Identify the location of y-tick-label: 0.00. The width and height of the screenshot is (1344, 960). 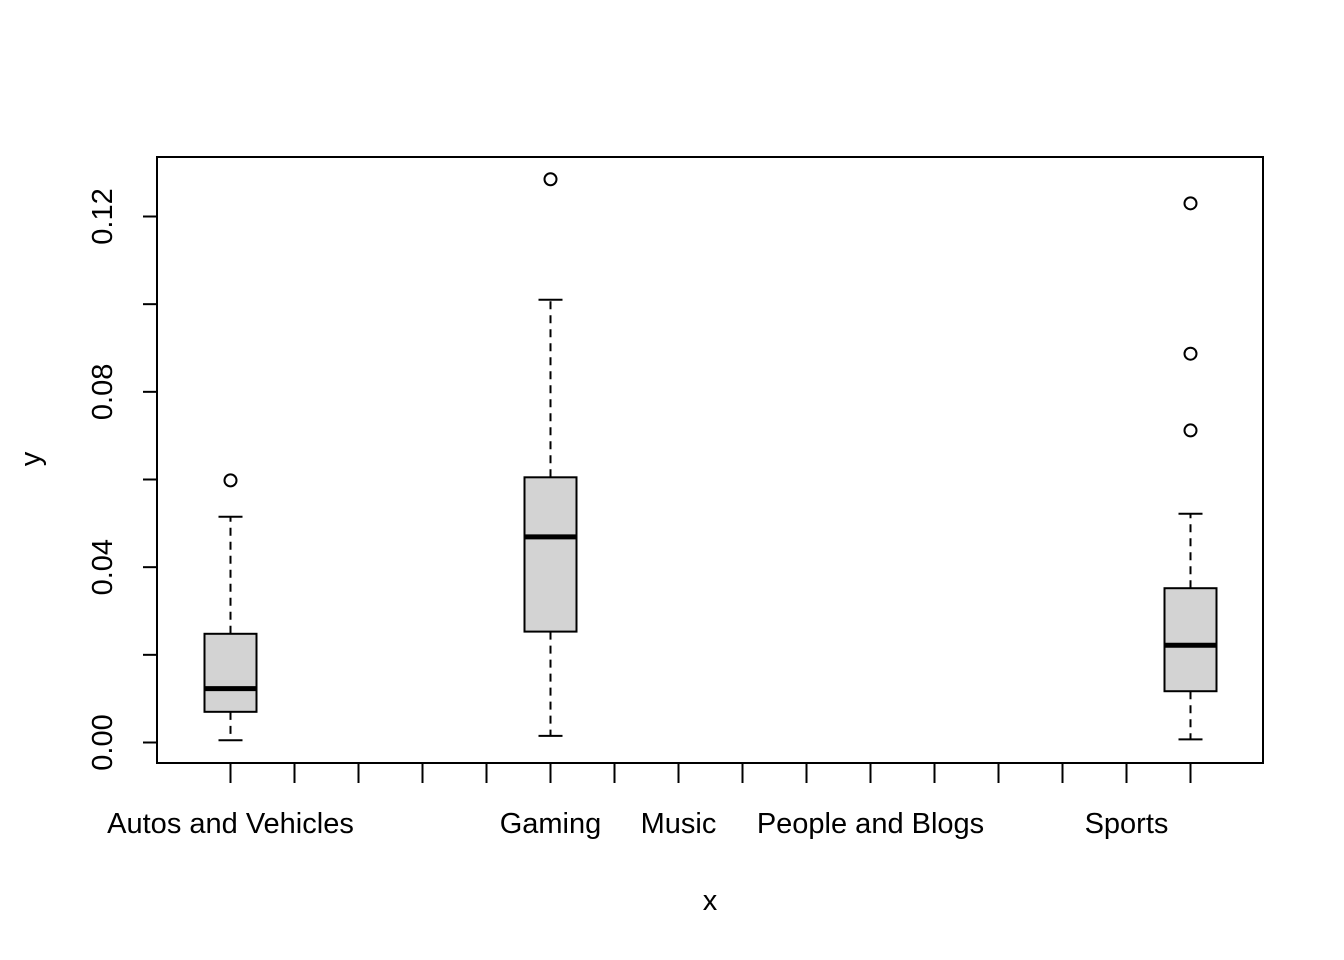
(103, 742).